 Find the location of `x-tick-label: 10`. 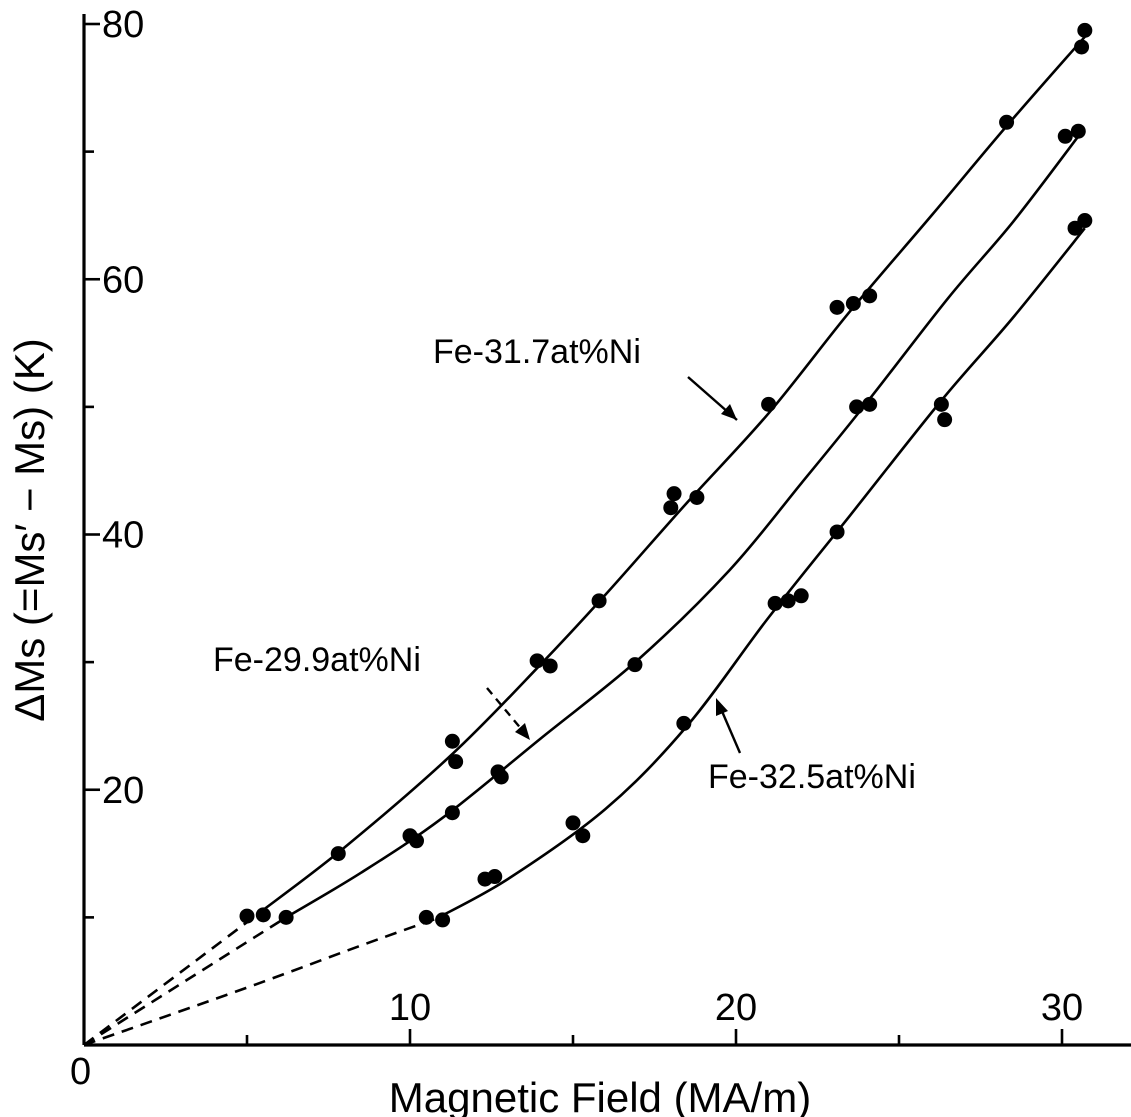

x-tick-label: 10 is located at coordinates (410, 1008).